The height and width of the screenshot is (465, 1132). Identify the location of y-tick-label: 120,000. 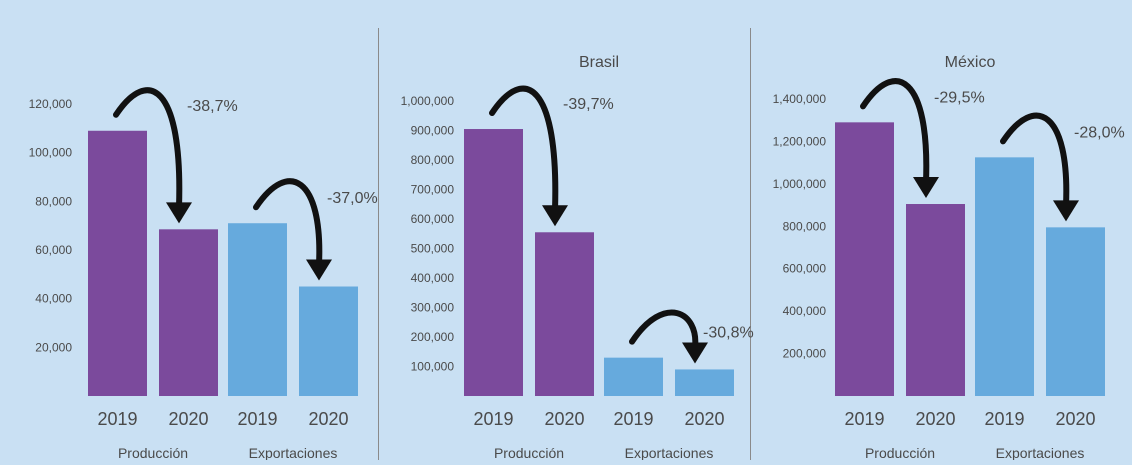
(51, 104).